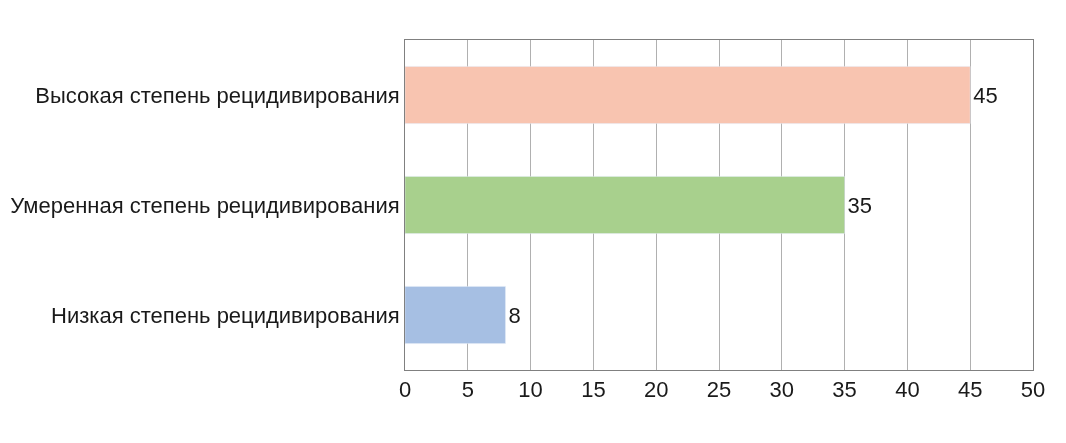 This screenshot has width=1066, height=443. What do you see at coordinates (205, 205) in the screenshot?
I see `y-tick-label: Умеренная степень рецидивирования` at bounding box center [205, 205].